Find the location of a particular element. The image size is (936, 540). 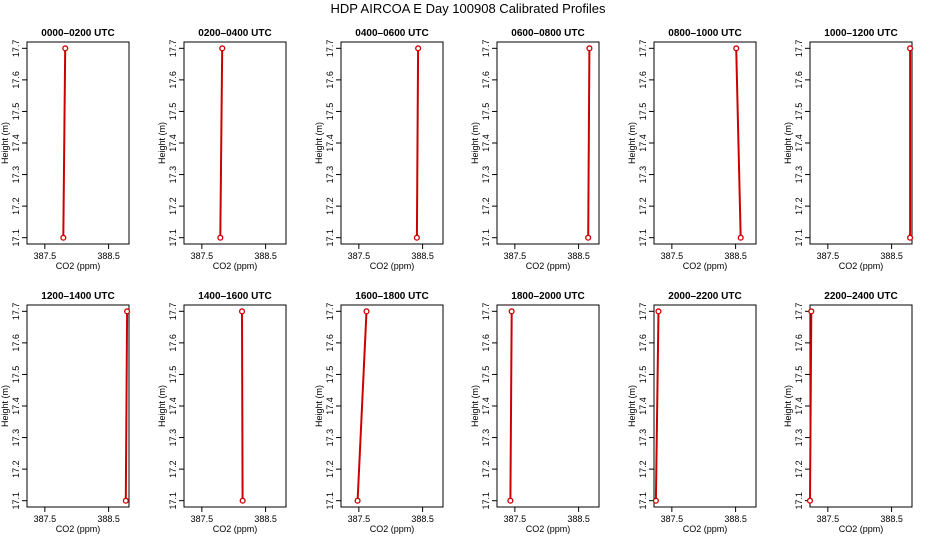

panel-title: 1800–2000 UTC is located at coordinates (547, 296).